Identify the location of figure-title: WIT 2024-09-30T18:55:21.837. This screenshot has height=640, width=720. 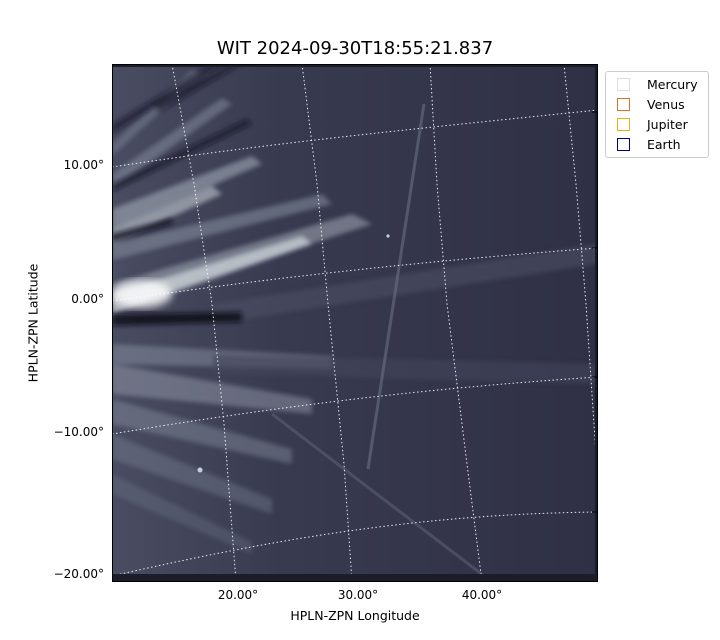
(355, 48).